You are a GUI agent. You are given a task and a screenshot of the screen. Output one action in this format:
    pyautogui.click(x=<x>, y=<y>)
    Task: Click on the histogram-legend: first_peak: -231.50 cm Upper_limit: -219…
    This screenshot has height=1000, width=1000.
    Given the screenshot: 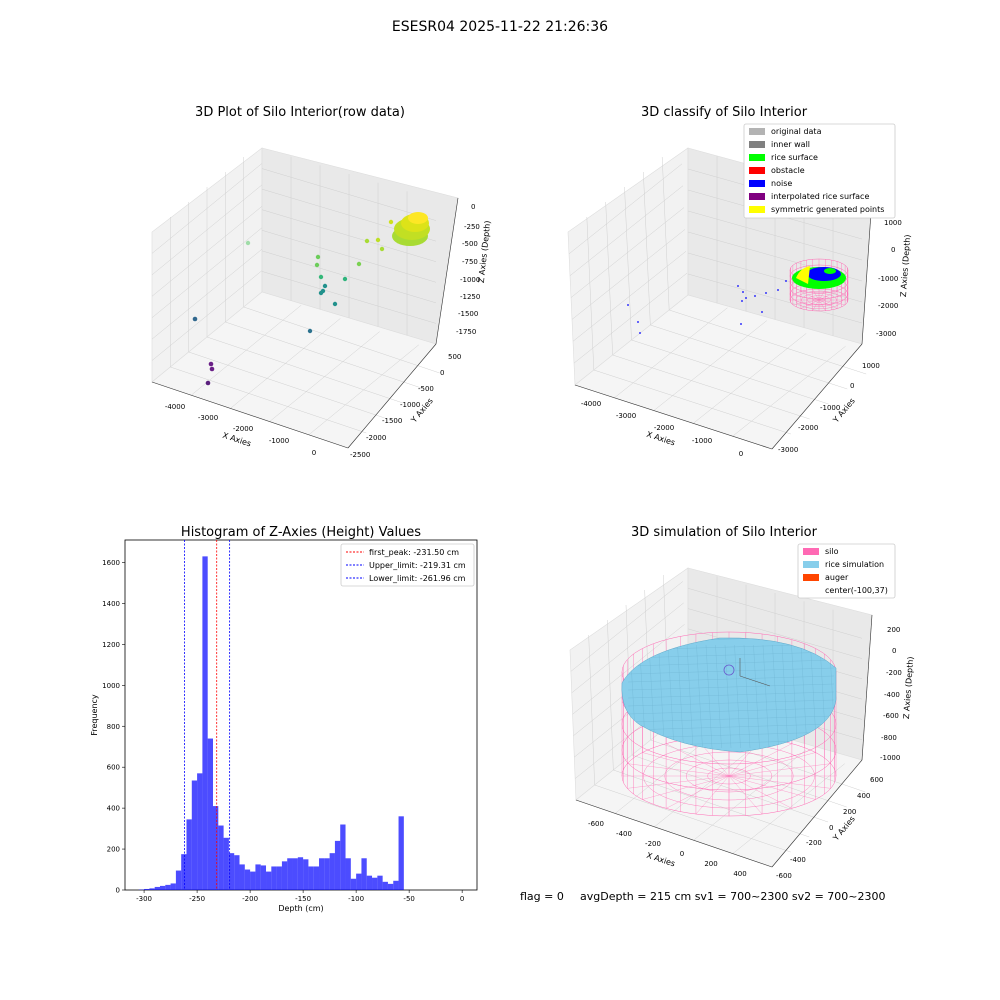 What is the action you would take?
    pyautogui.click(x=407, y=565)
    